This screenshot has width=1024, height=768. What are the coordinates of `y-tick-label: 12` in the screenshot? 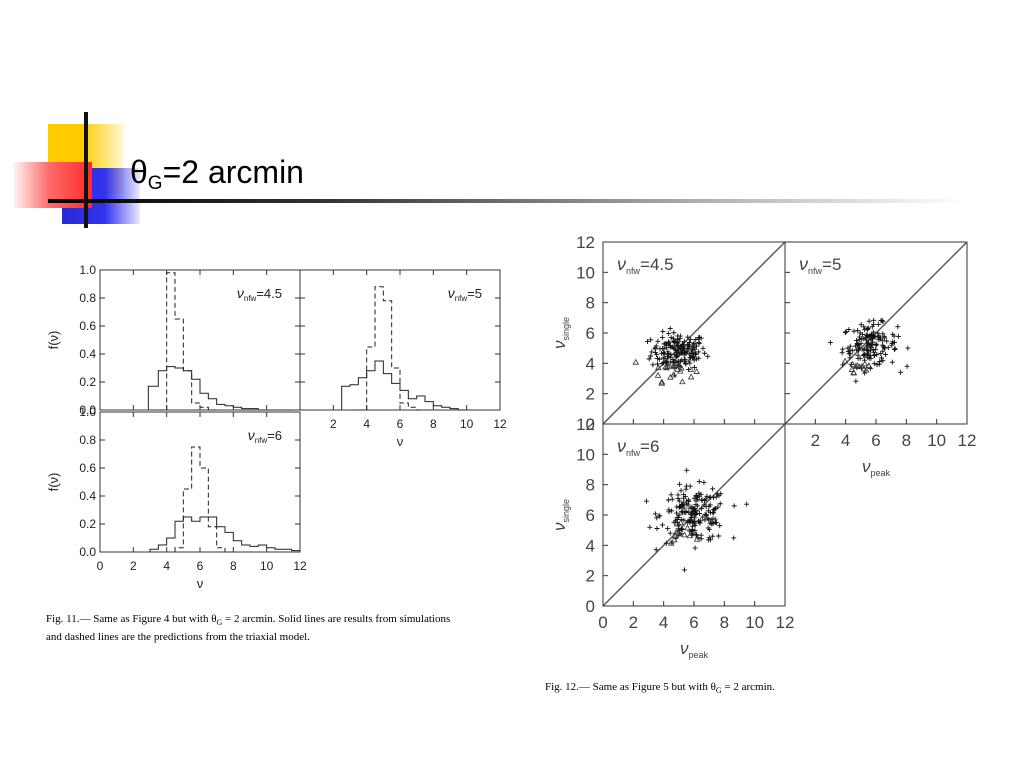 It's located at (585, 424).